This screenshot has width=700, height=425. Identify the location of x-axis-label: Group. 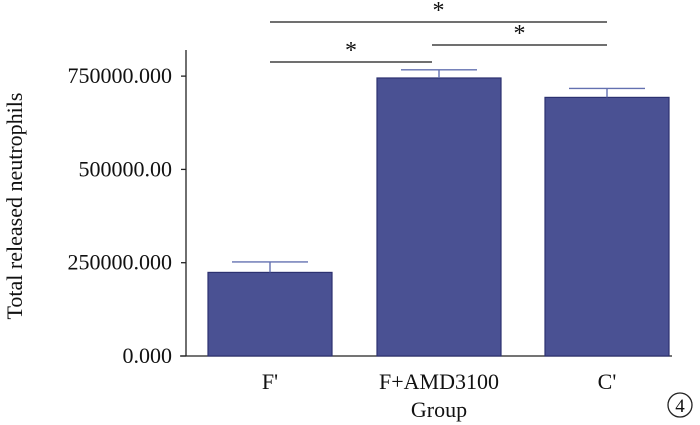
(439, 409).